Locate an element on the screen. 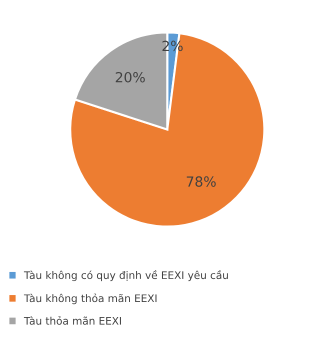 The height and width of the screenshot is (350, 328). data-label: 20% is located at coordinates (130, 77).